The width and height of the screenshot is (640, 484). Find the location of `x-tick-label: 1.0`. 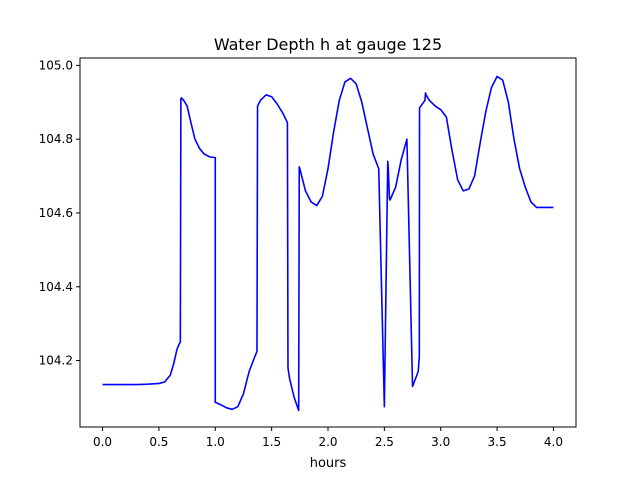

x-tick-label: 1.0 is located at coordinates (215, 442).